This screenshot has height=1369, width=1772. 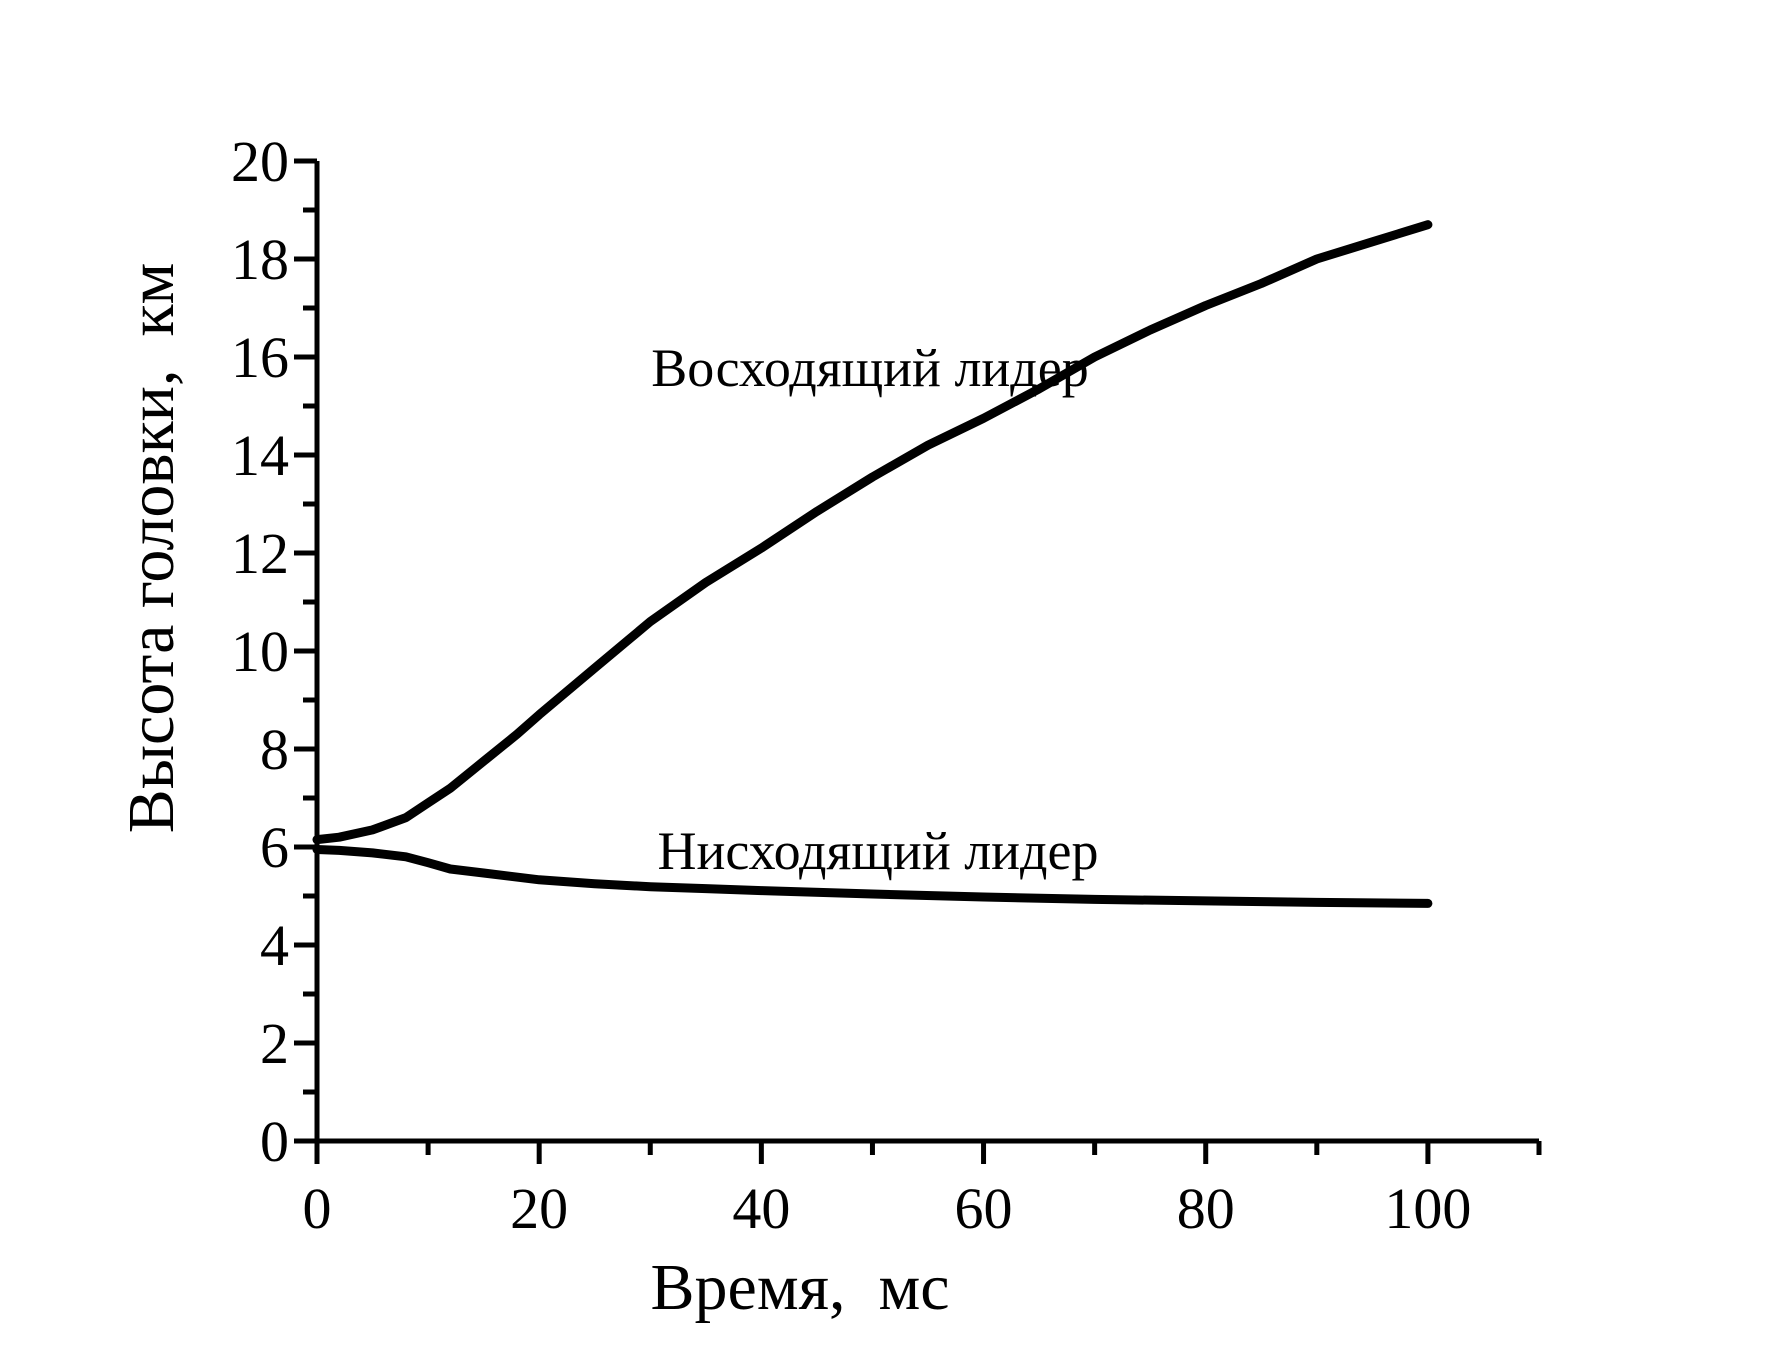 What do you see at coordinates (260, 357) in the screenshot?
I see `y-tick-label: 16` at bounding box center [260, 357].